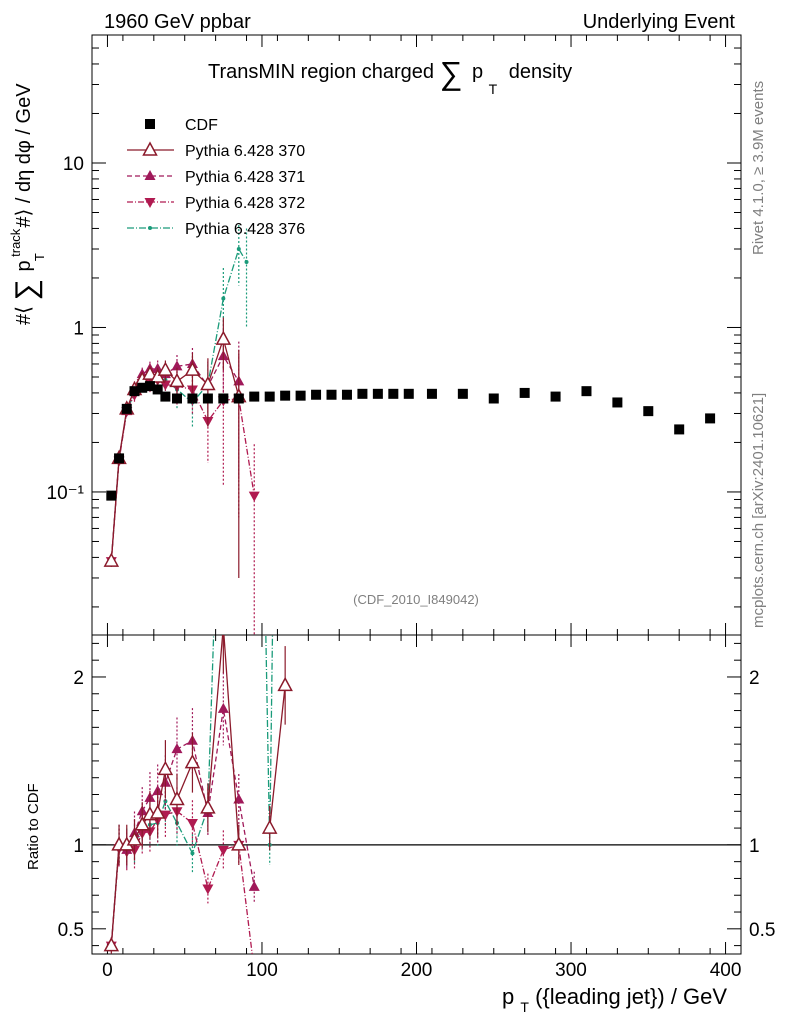 This screenshot has width=786, height=1024. What do you see at coordinates (78, 678) in the screenshot?
I see `ratio-tick-label: 2` at bounding box center [78, 678].